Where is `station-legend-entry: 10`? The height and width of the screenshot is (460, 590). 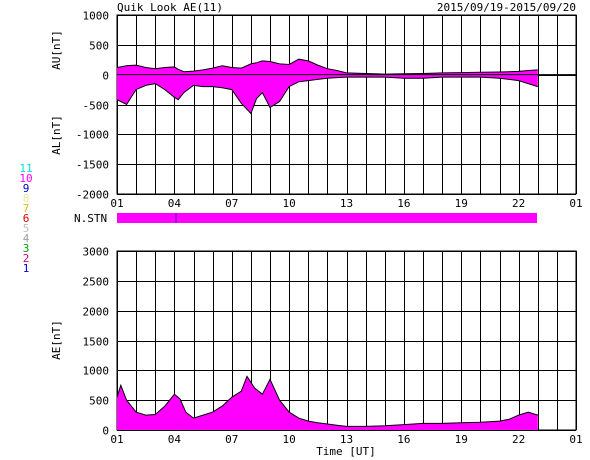
station-legend-entry: 10 is located at coordinates (25, 178).